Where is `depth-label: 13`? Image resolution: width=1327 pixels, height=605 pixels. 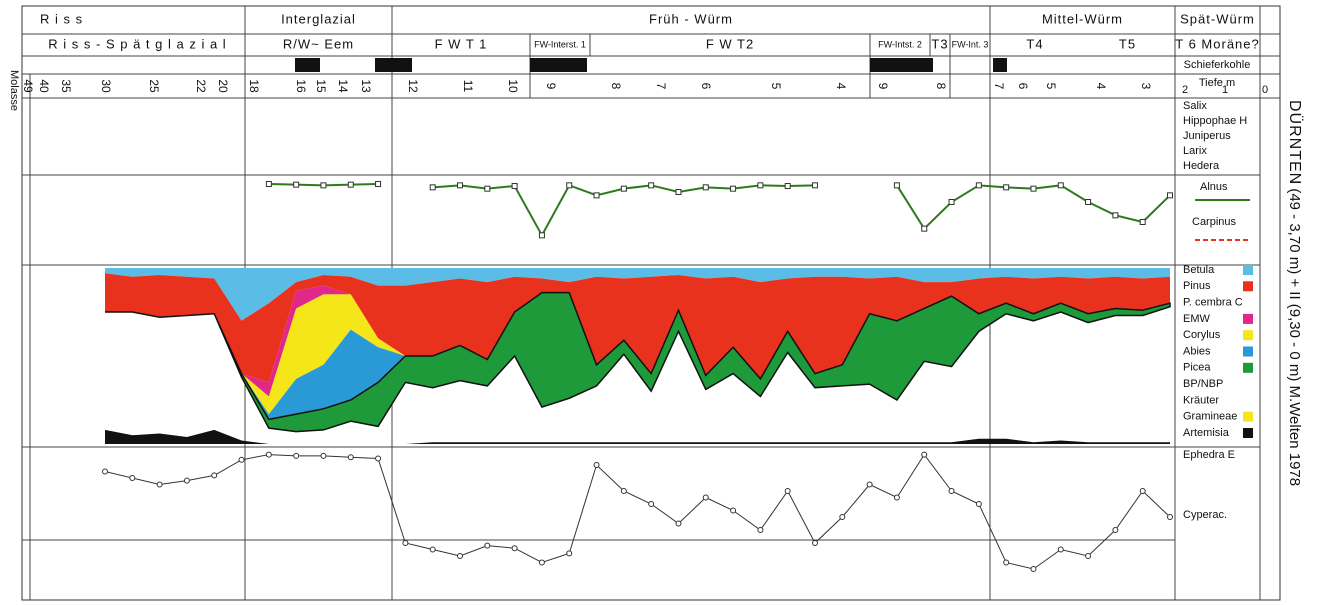
depth-label: 13 is located at coordinates (366, 86).